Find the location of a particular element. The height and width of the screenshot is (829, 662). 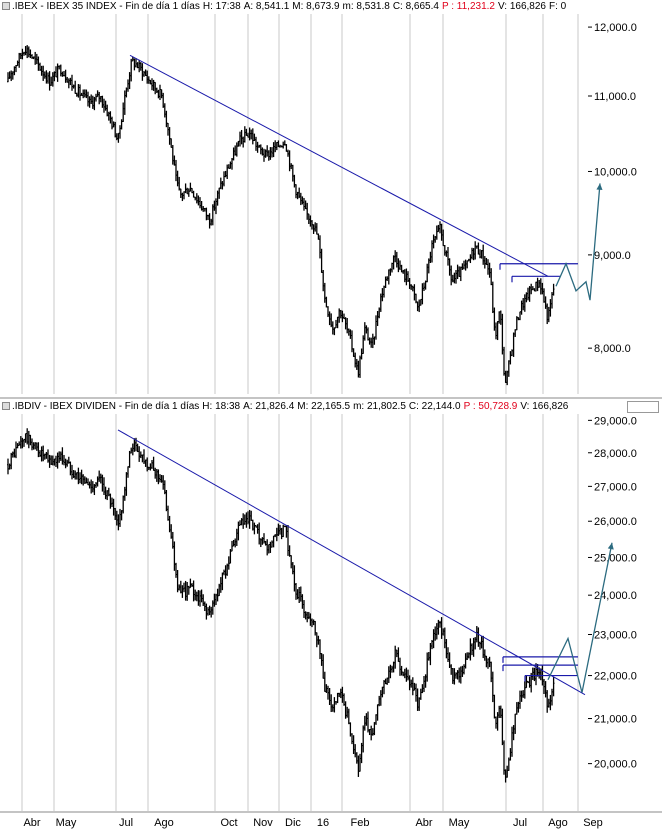

y-tick-label: 10,000.0 is located at coordinates (615, 172).